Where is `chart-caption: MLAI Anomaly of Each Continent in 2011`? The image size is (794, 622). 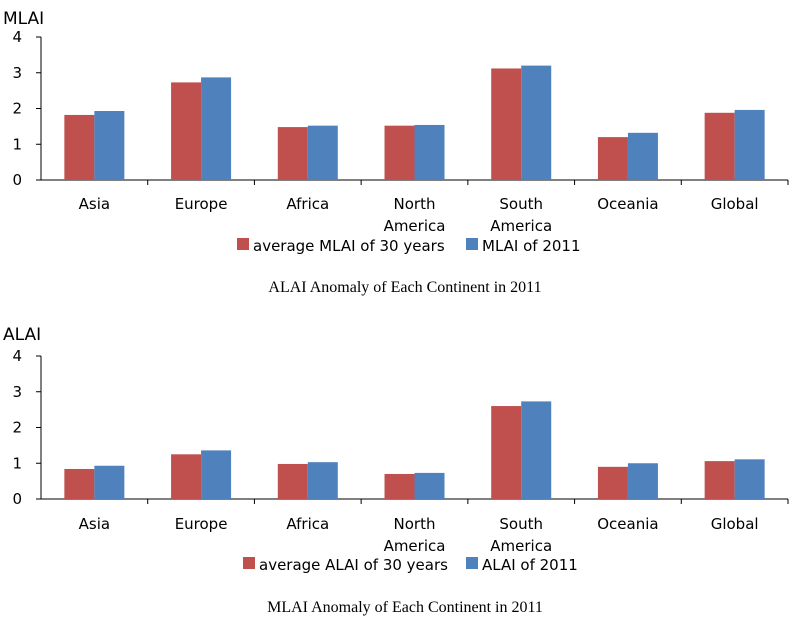
chart-caption: MLAI Anomaly of Each Continent in 2011 is located at coordinates (405, 607).